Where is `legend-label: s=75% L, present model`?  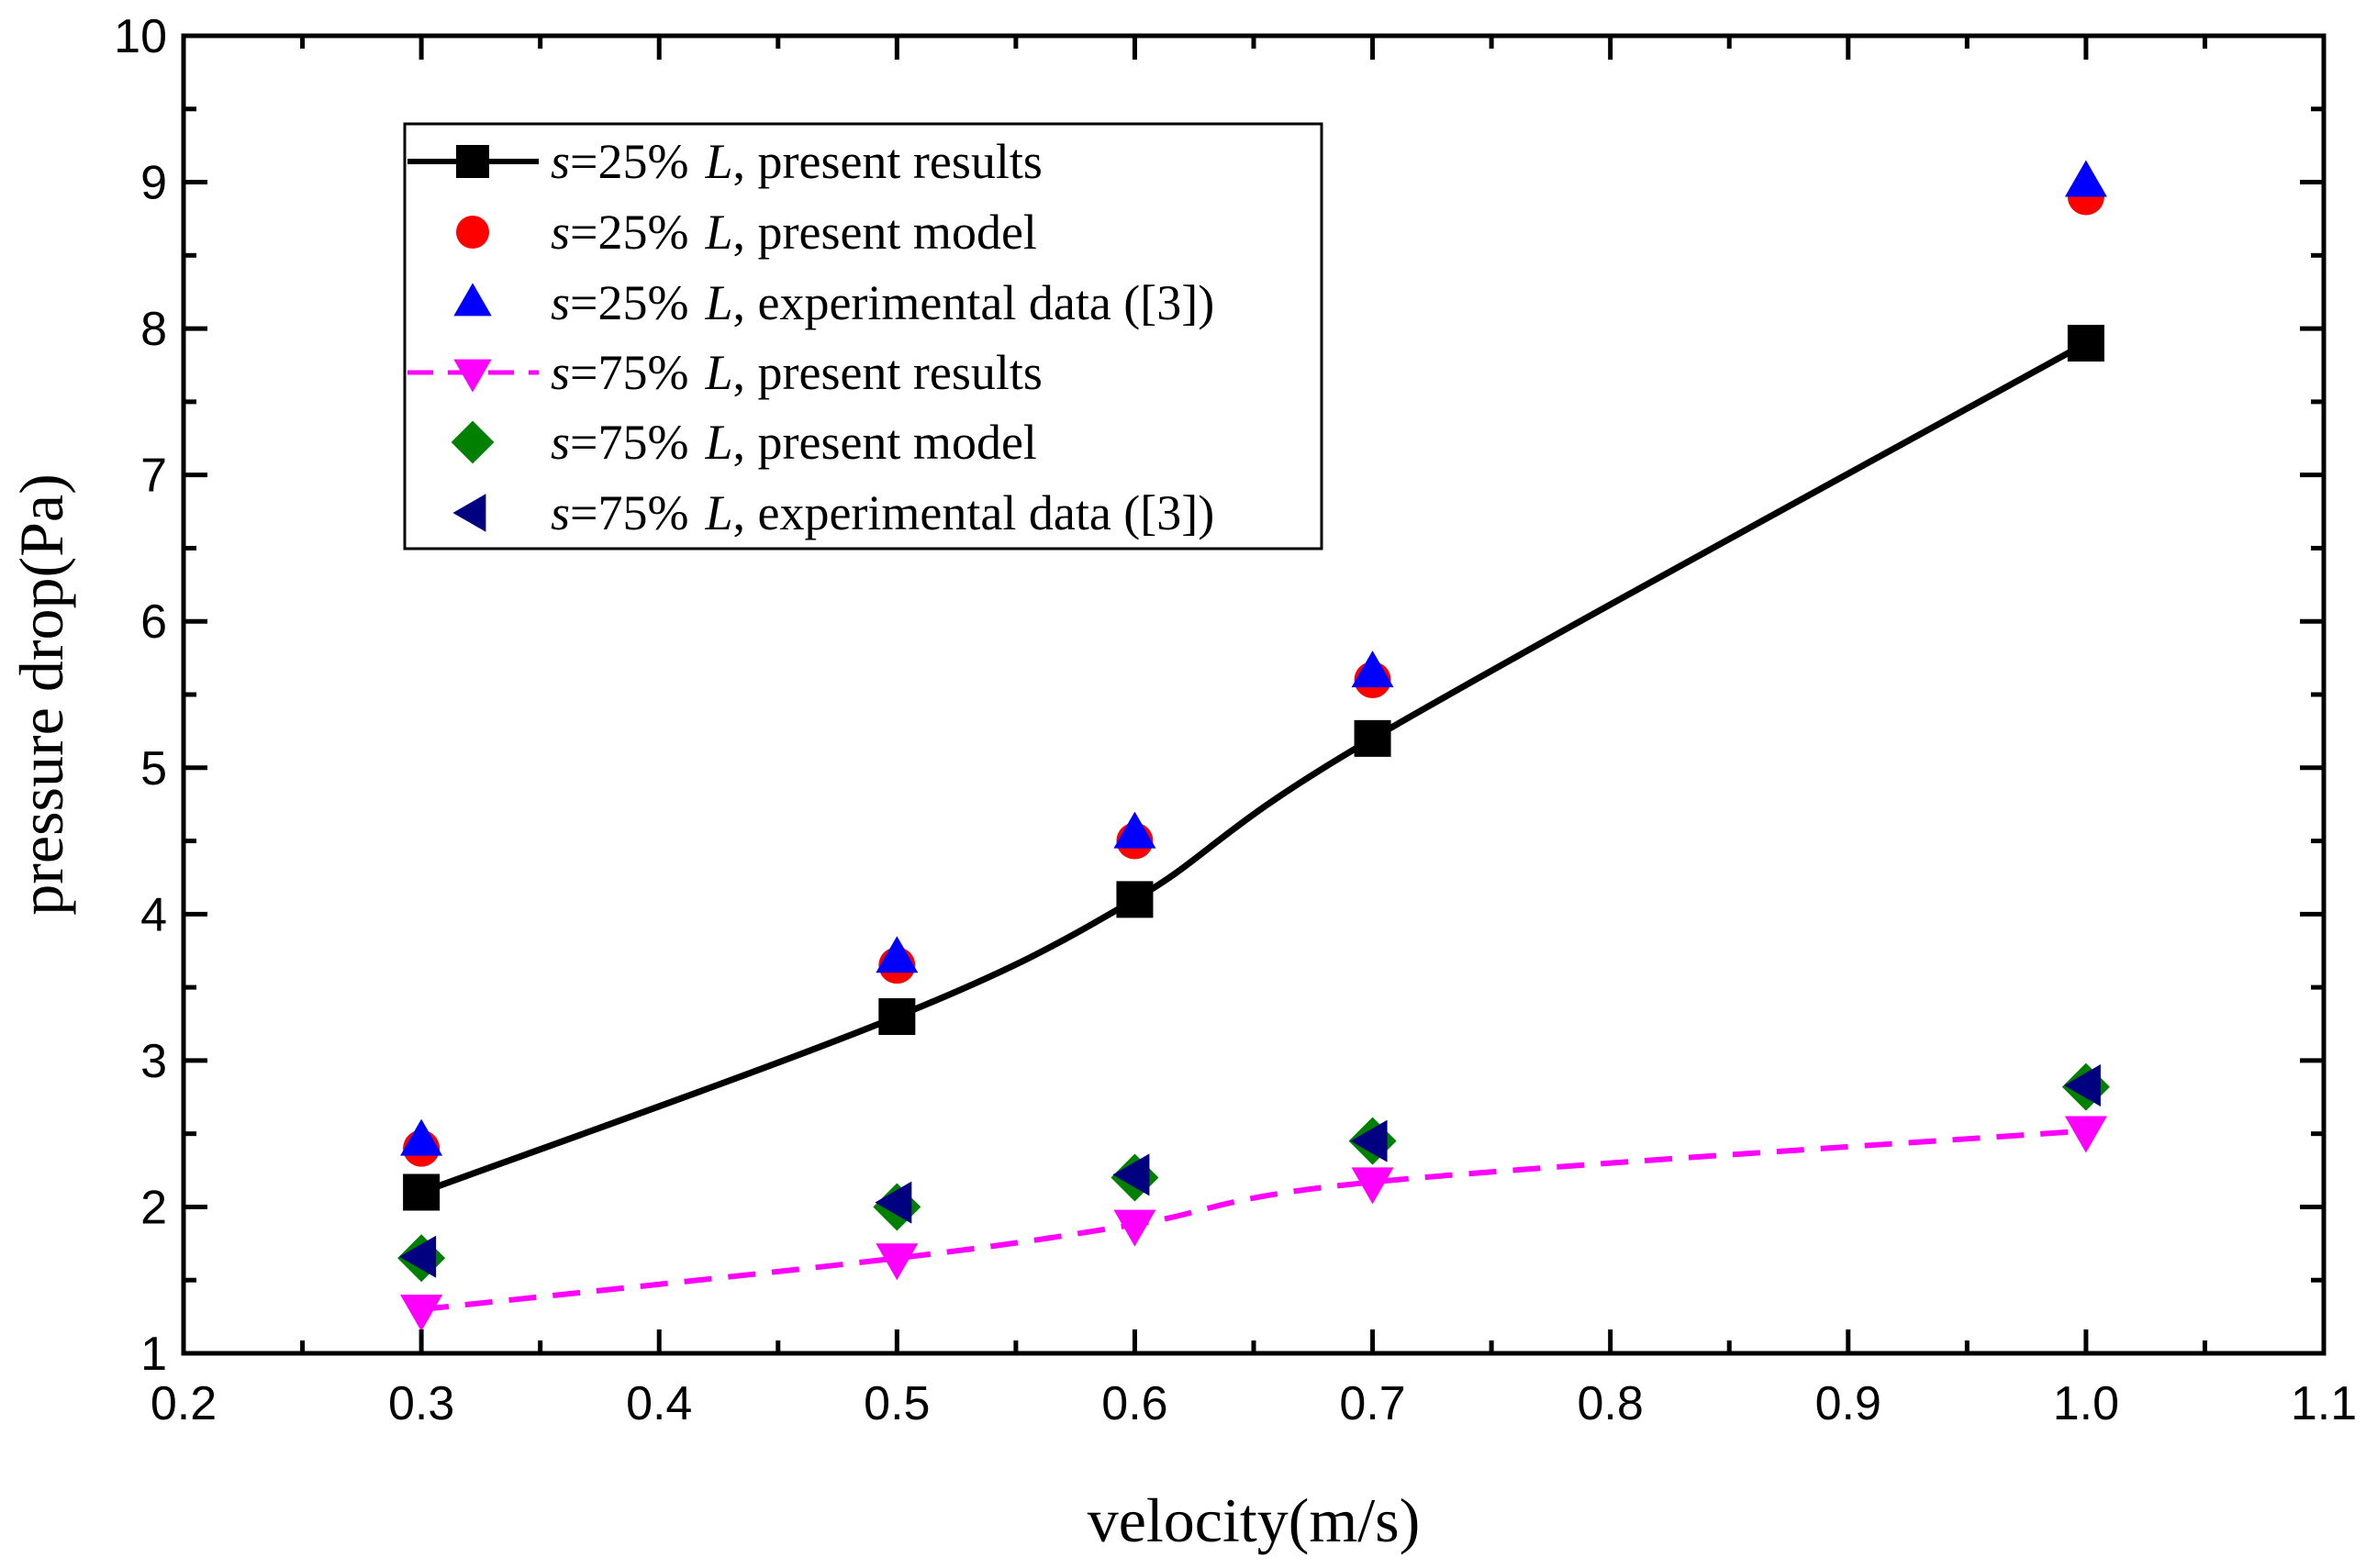 legend-label: s=75% L, present model is located at coordinates (794, 442).